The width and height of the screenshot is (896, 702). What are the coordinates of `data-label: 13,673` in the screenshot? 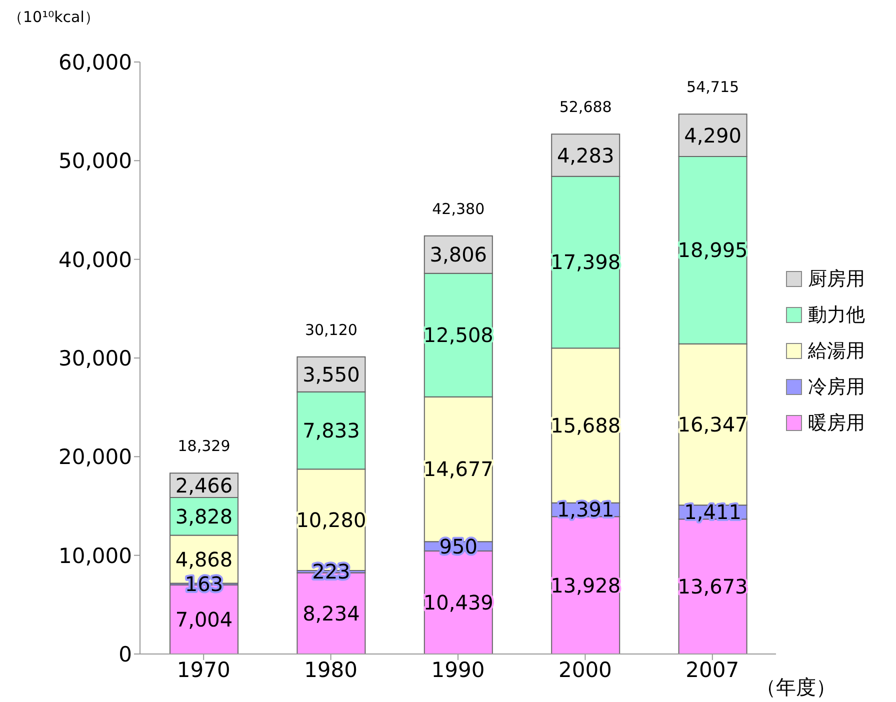 It's located at (713, 586).